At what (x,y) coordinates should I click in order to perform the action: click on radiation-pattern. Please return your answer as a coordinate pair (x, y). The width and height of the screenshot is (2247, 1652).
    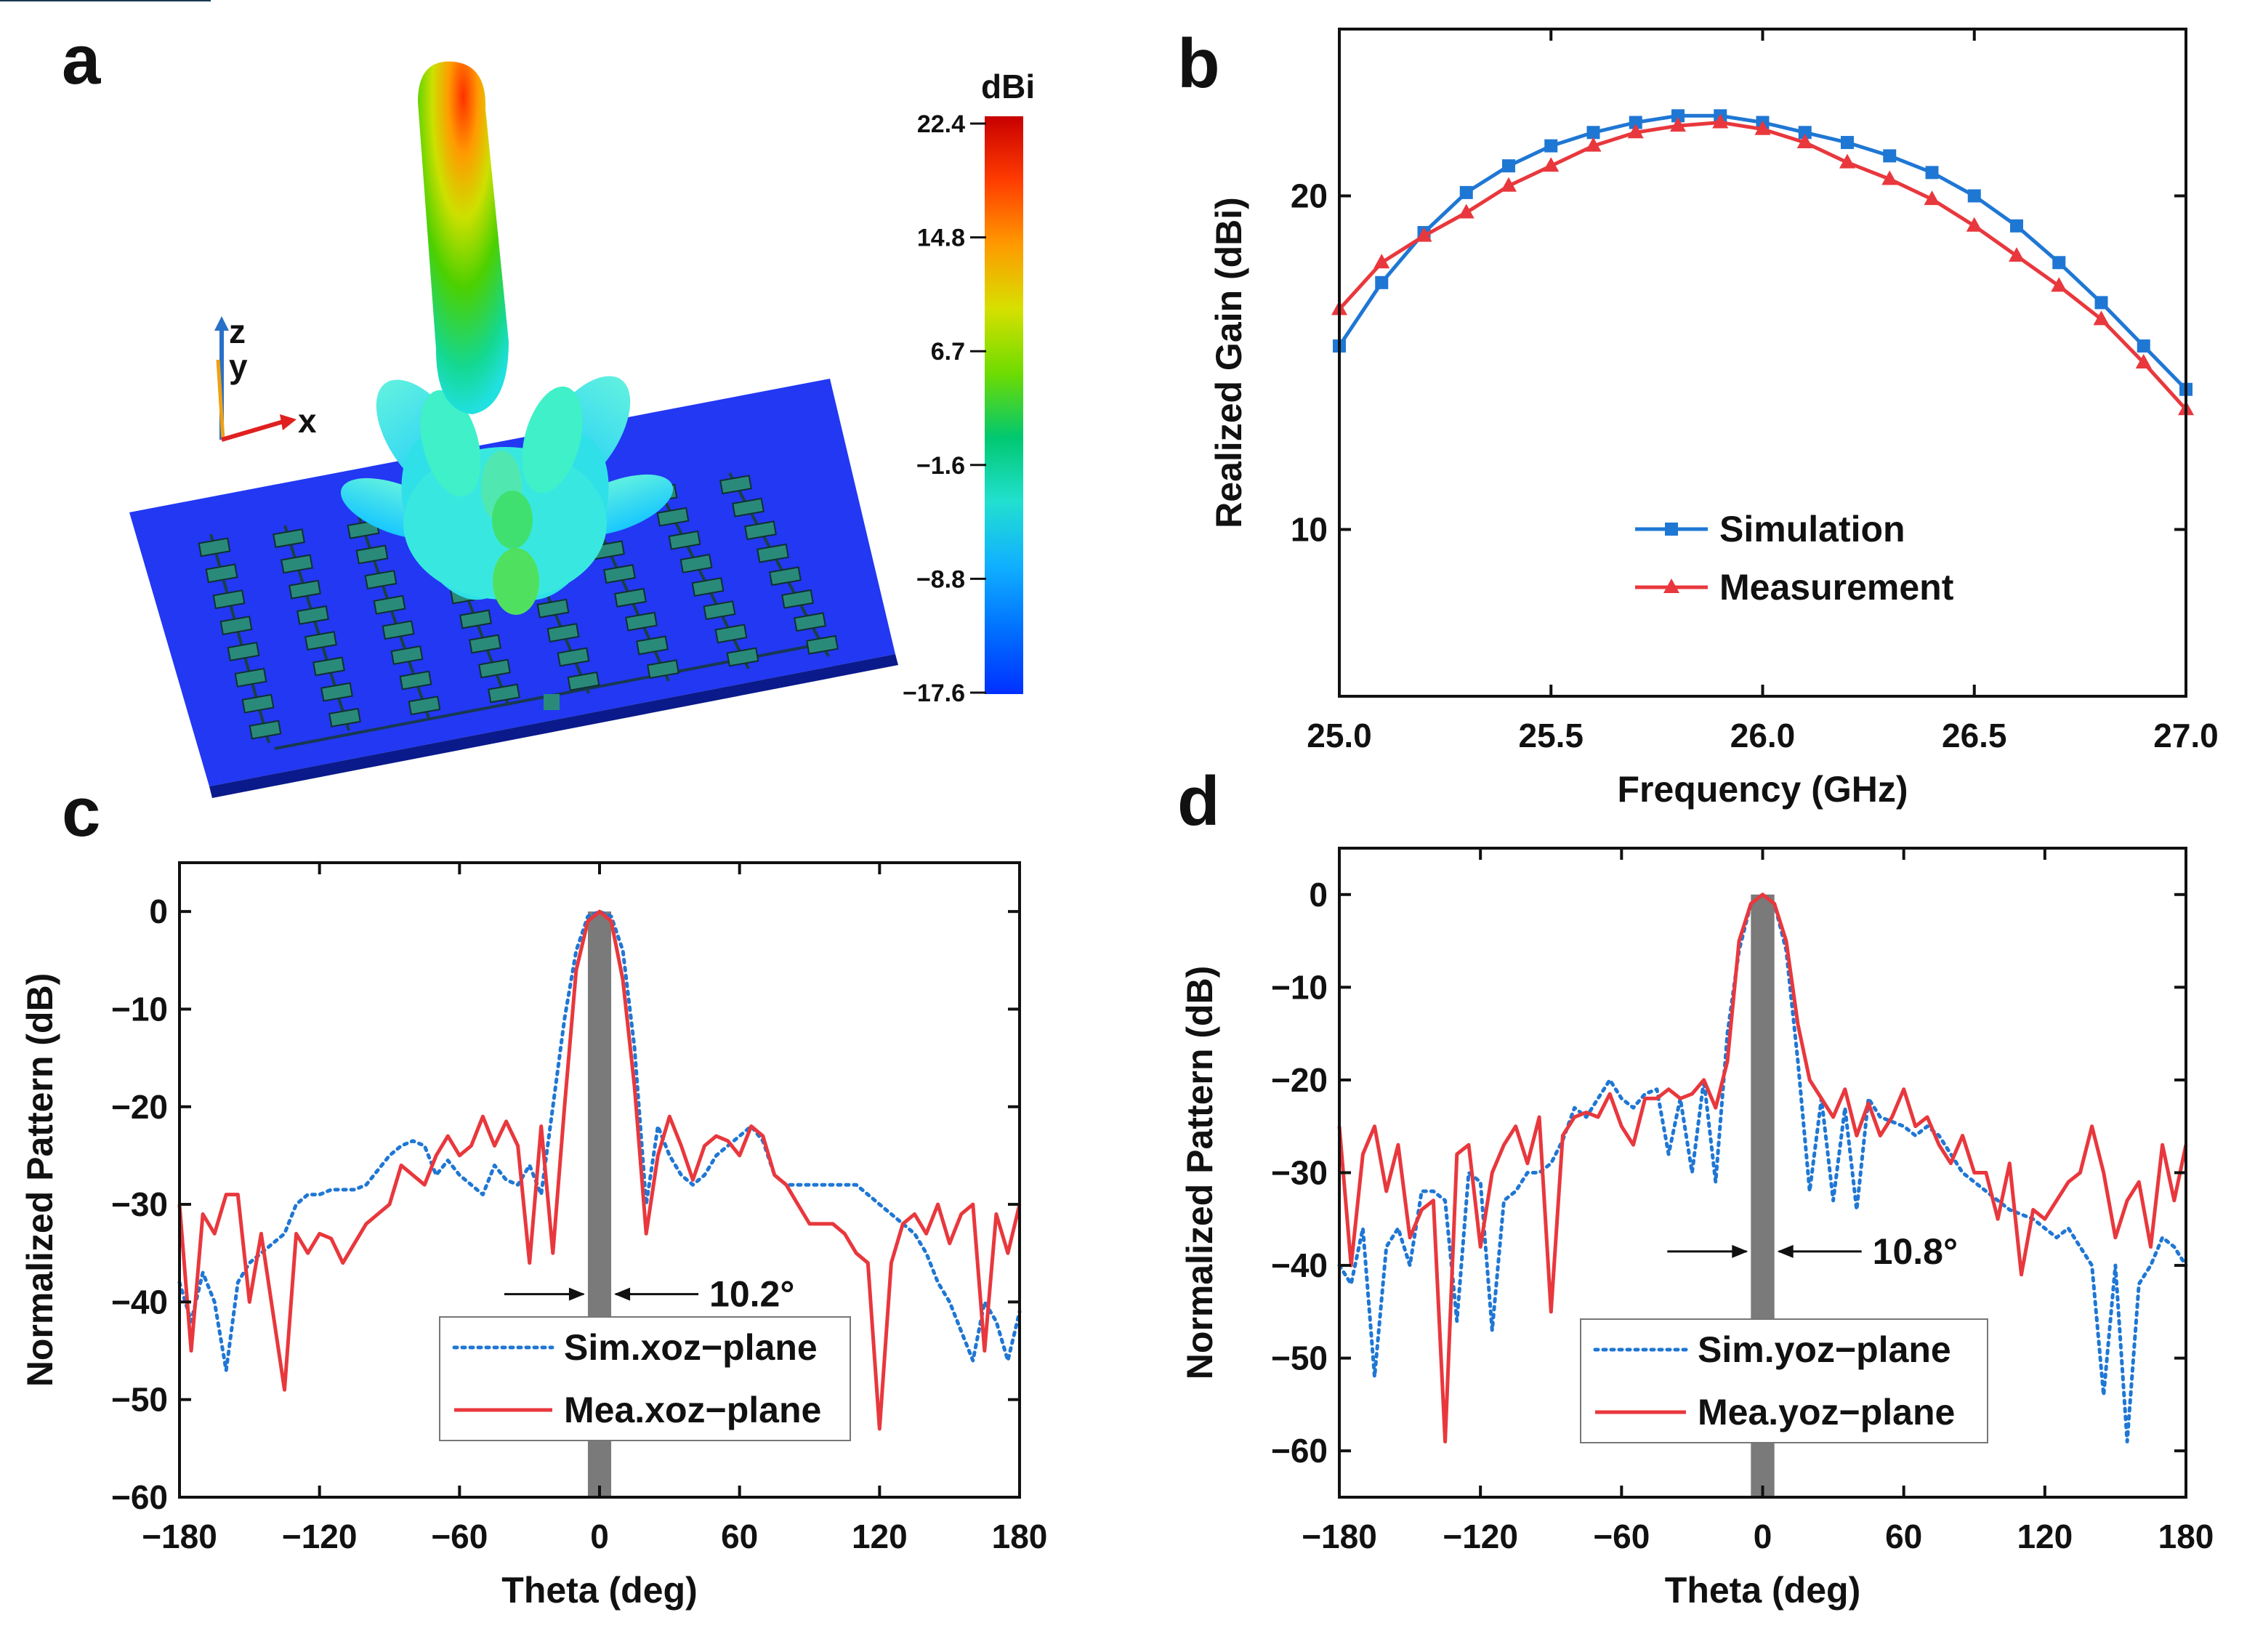
    Looking at the image, I should click on (507, 338).